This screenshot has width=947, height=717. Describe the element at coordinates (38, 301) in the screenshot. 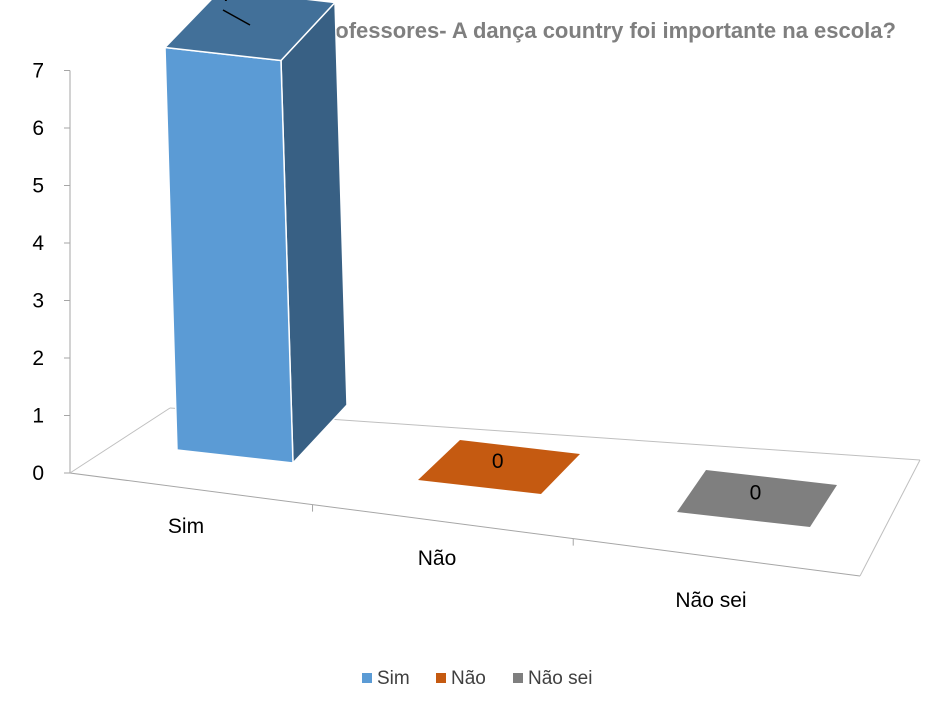

I see `y-tick-label: 3` at that location.